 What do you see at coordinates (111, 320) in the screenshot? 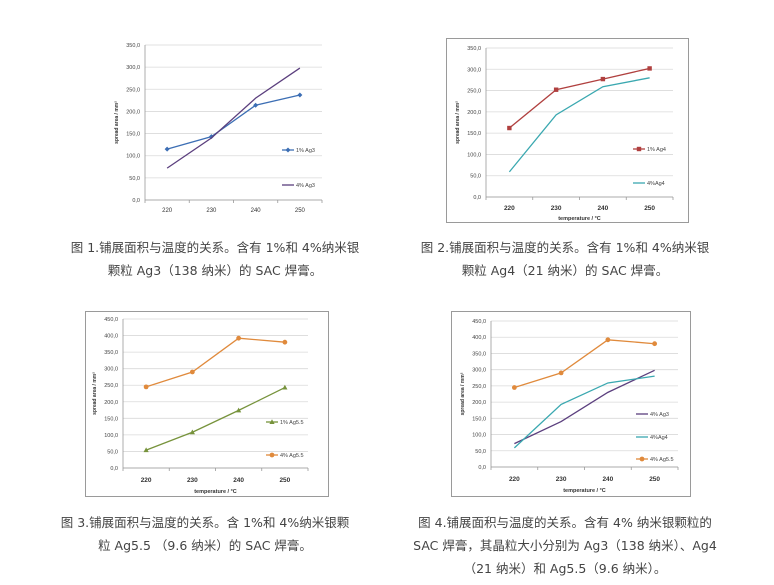
I see `y-tick-label: 450,0` at bounding box center [111, 320].